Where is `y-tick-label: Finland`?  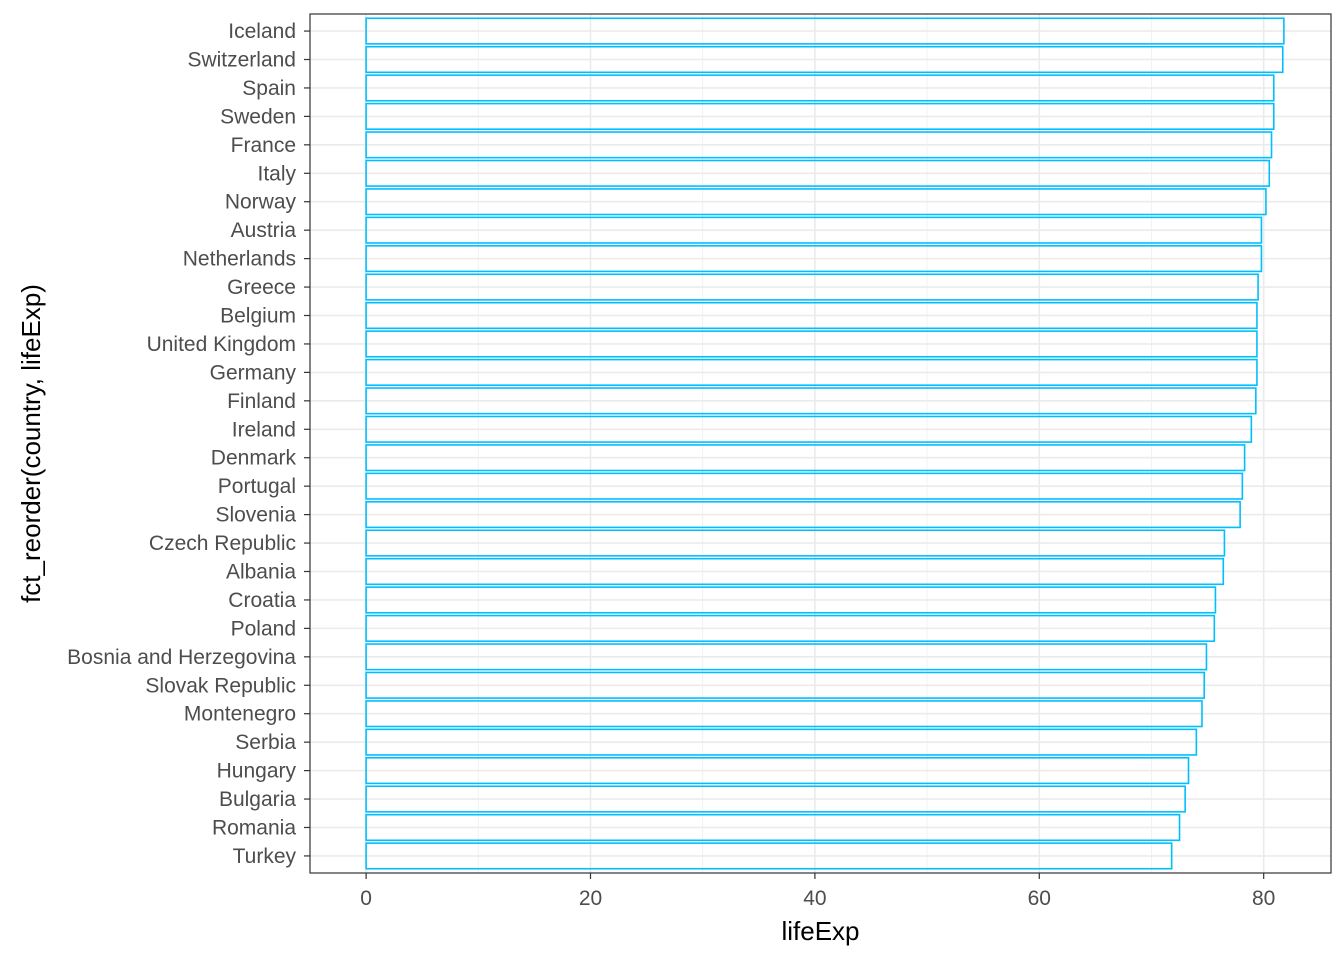 y-tick-label: Finland is located at coordinates (261, 401).